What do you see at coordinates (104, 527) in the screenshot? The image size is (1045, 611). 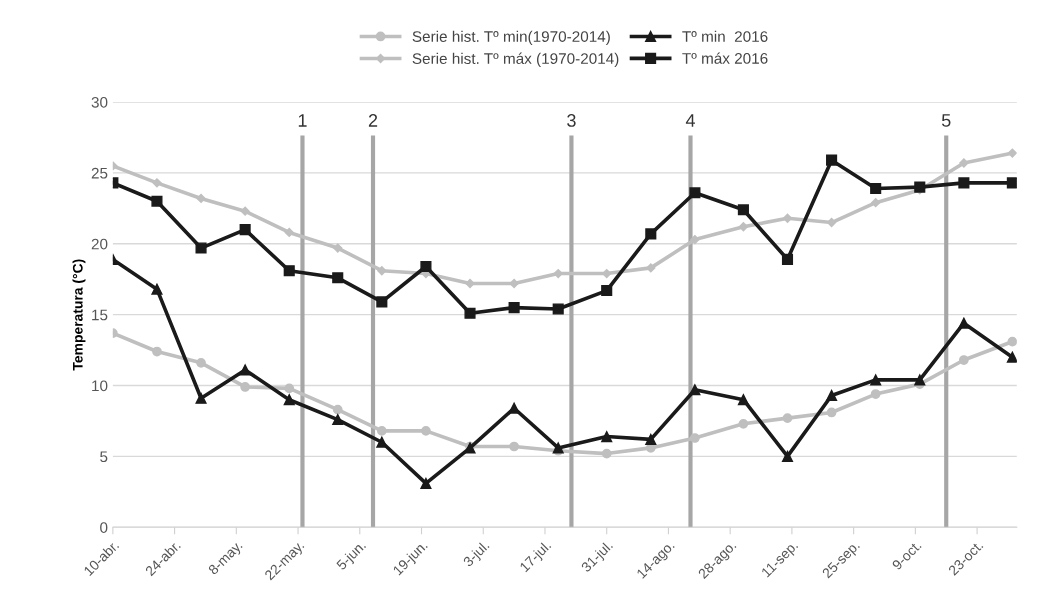 I see `y-tick-label: 0` at bounding box center [104, 527].